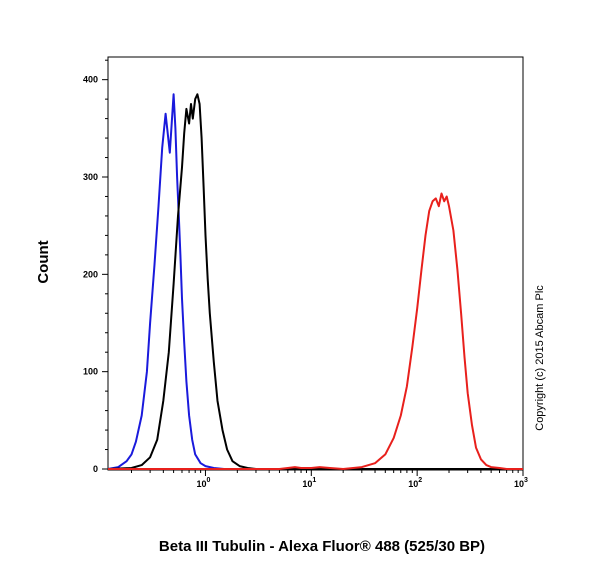 The width and height of the screenshot is (600, 587). Describe the element at coordinates (204, 483) in the screenshot. I see `x-tick-label: 10⁰` at that location.